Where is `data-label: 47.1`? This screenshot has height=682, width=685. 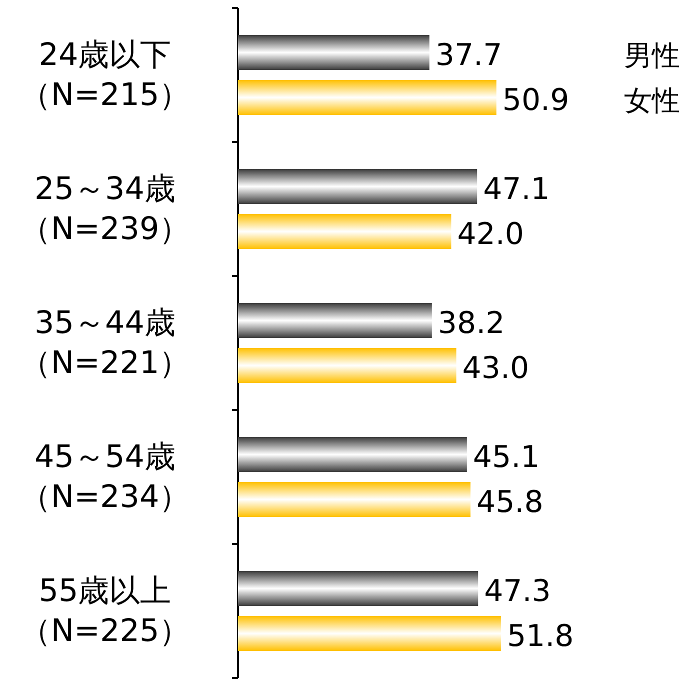 data-label: 47.1 is located at coordinates (516, 189).